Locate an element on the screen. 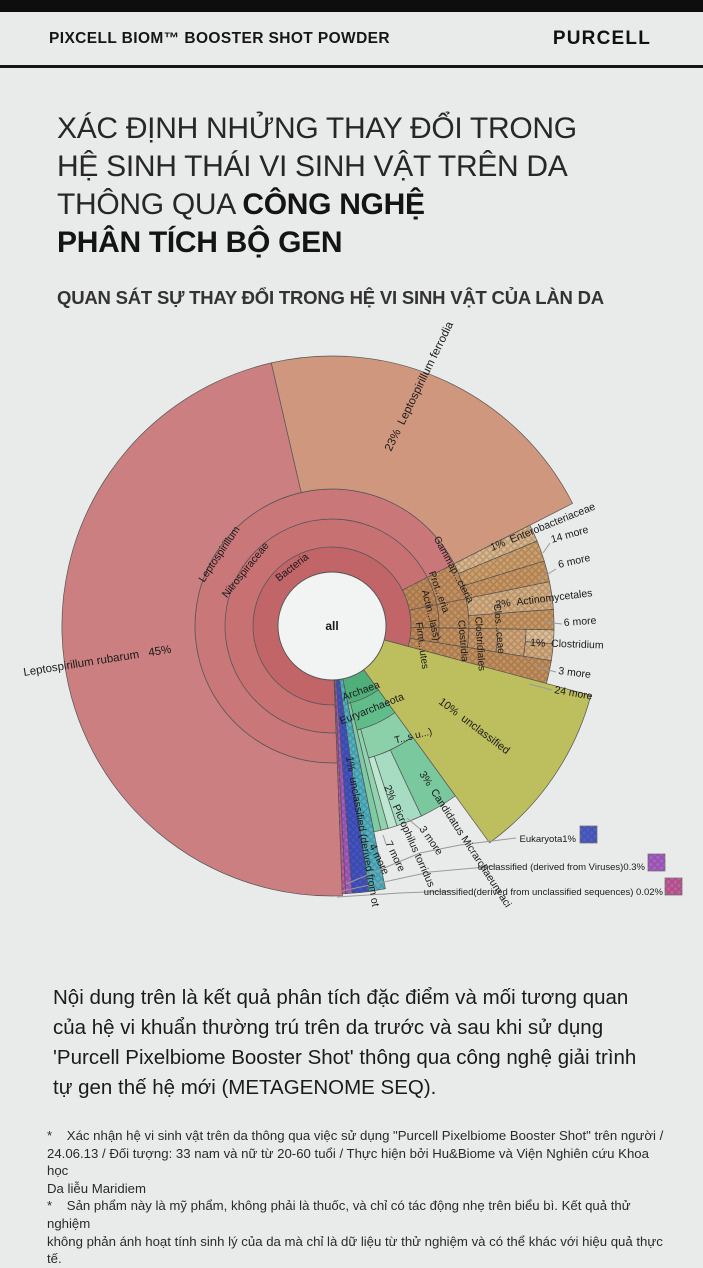 The width and height of the screenshot is (703, 1268). wedge-hatch-eukaryota is located at coordinates (352, 786).